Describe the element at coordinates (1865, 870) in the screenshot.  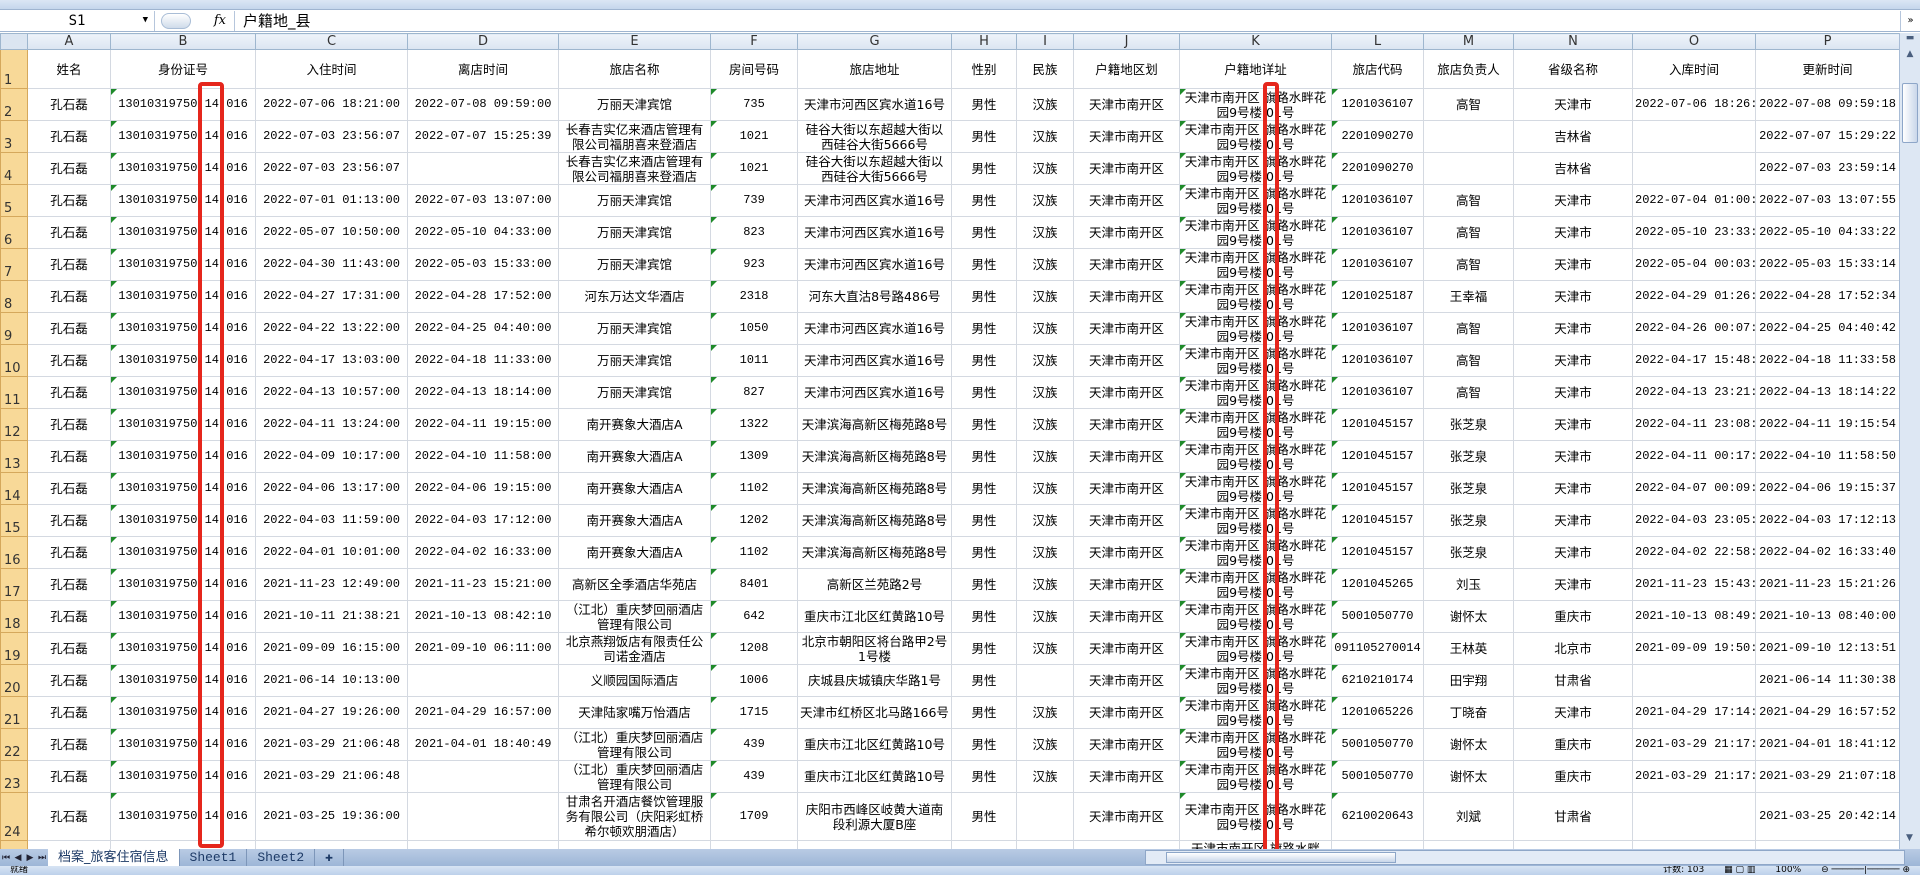
I see `zoom-slider: ⊖ ──────|────── ⊕` at that location.